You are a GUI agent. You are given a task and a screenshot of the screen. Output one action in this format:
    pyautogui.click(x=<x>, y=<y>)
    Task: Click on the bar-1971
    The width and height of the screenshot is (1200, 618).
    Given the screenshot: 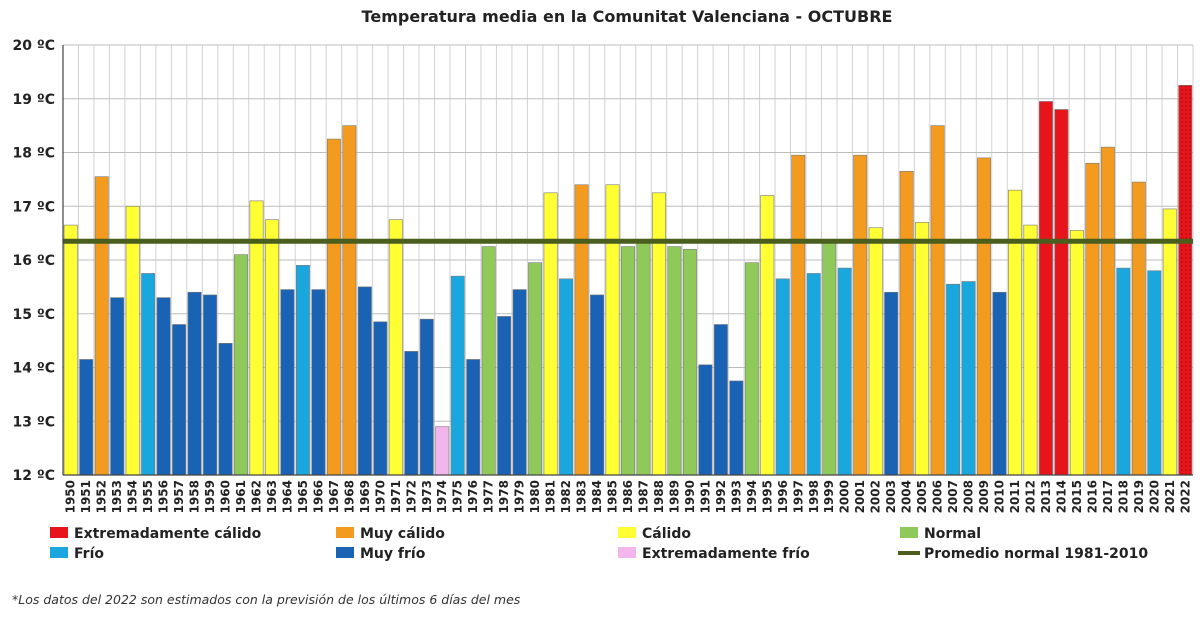 What is the action you would take?
    pyautogui.click(x=395, y=347)
    